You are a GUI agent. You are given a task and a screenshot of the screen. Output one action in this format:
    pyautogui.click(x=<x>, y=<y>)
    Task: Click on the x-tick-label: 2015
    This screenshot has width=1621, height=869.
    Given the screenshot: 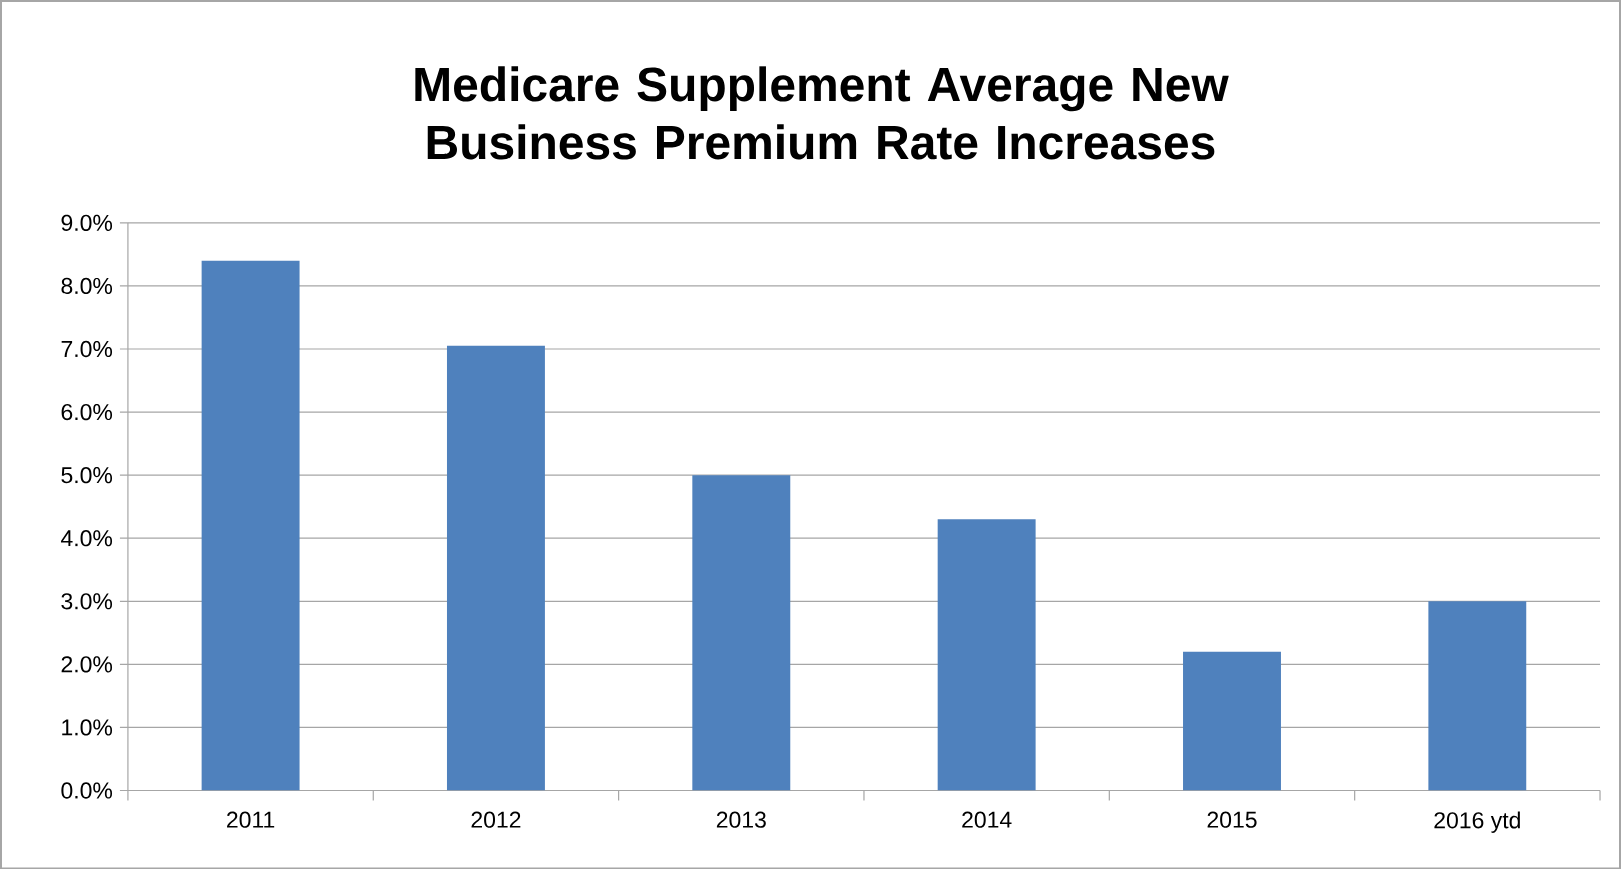 What is the action you would take?
    pyautogui.click(x=1232, y=819)
    